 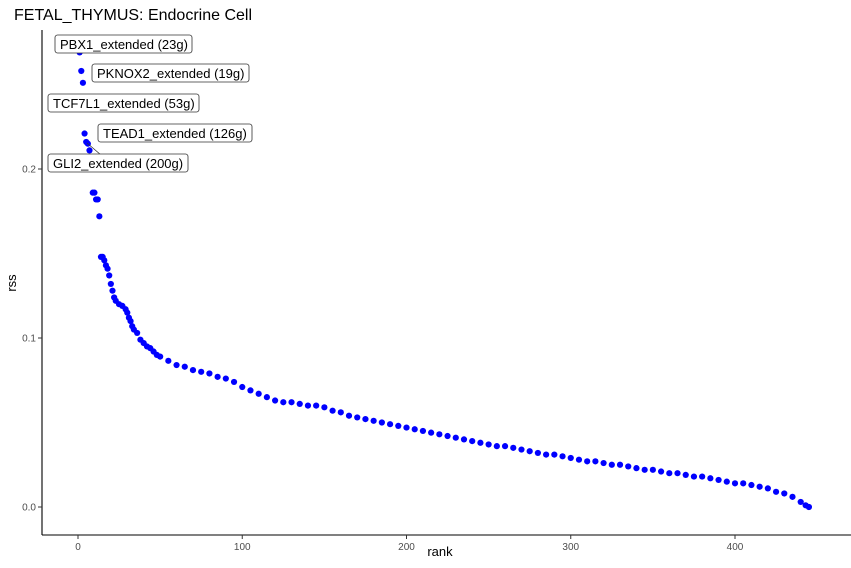 What do you see at coordinates (133, 15) in the screenshot?
I see `chart-title: FETAL_THYMUS: Endocrine Cell` at bounding box center [133, 15].